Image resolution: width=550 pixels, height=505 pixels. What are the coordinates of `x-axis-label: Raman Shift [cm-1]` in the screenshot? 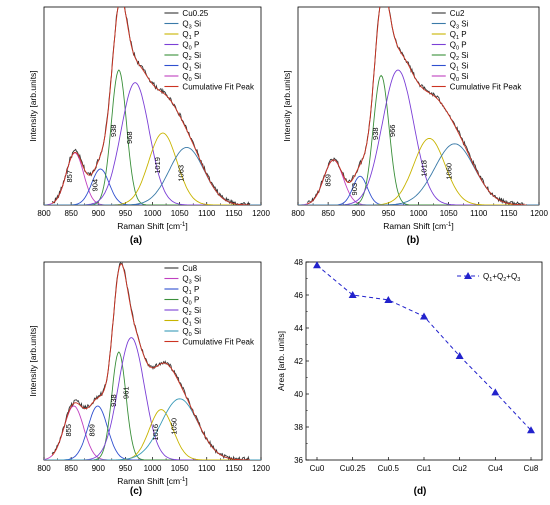 It's located at (152, 226).